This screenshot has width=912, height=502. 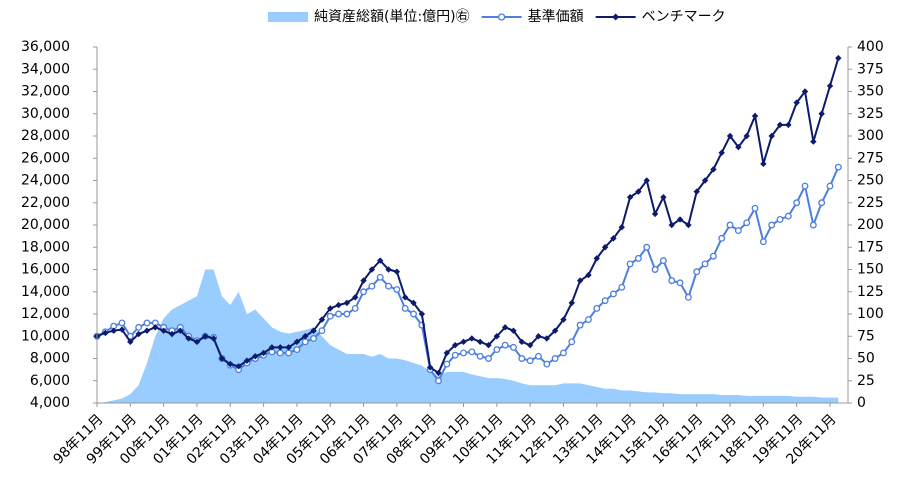 What do you see at coordinates (45, 114) in the screenshot?
I see `y-tick-label: 30,000` at bounding box center [45, 114].